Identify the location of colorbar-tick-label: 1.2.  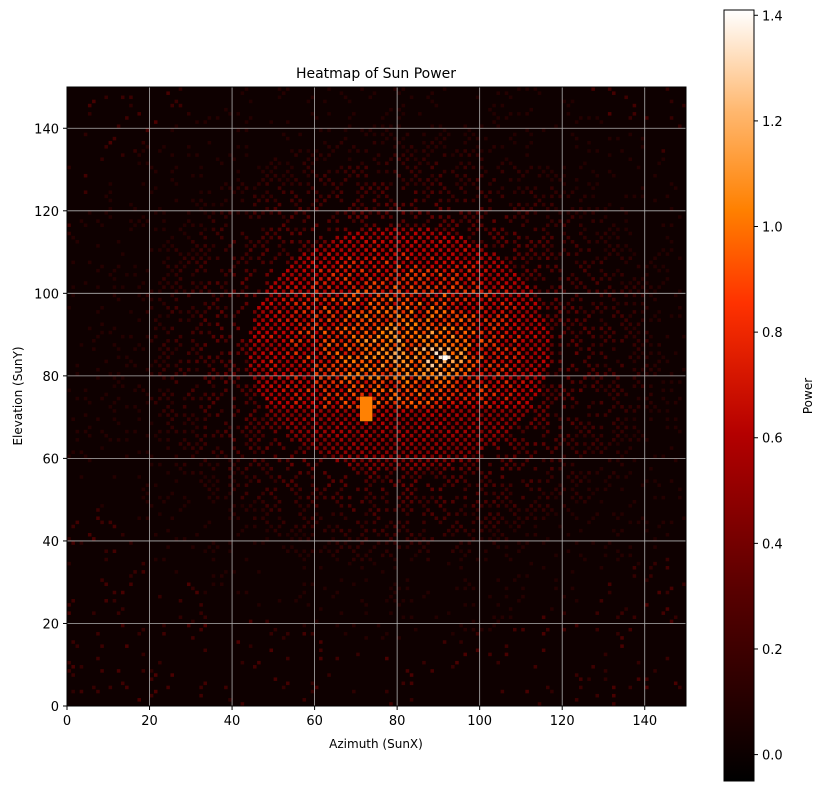
(772, 122).